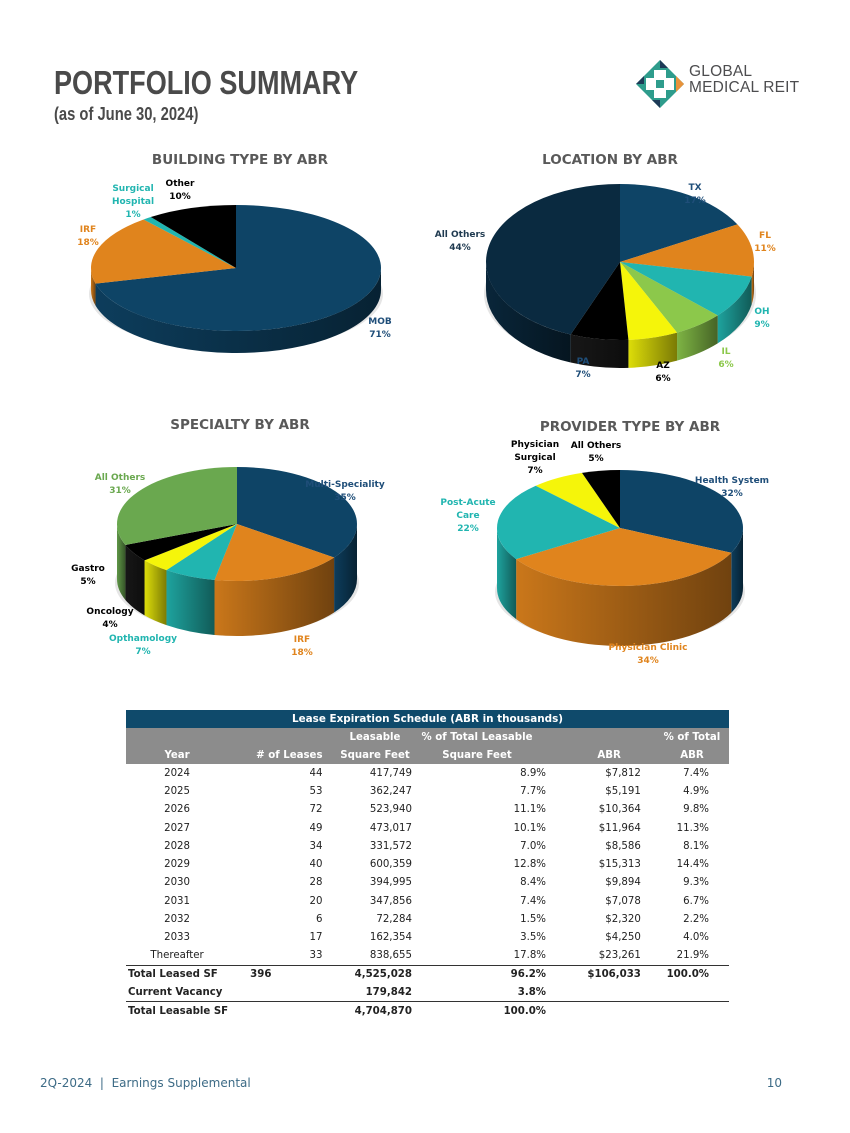 This screenshot has width=850, height=1133. Describe the element at coordinates (679, 223) in the screenshot. I see `pie-slice-tx` at that location.